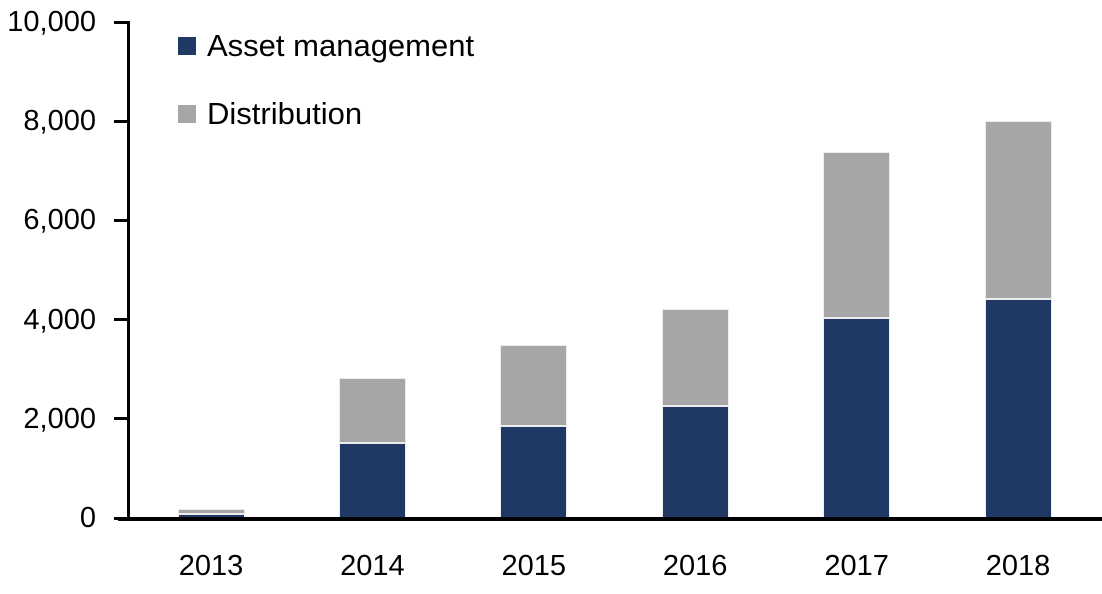  What do you see at coordinates (372, 566) in the screenshot?
I see `x-category-label: 2014` at bounding box center [372, 566].